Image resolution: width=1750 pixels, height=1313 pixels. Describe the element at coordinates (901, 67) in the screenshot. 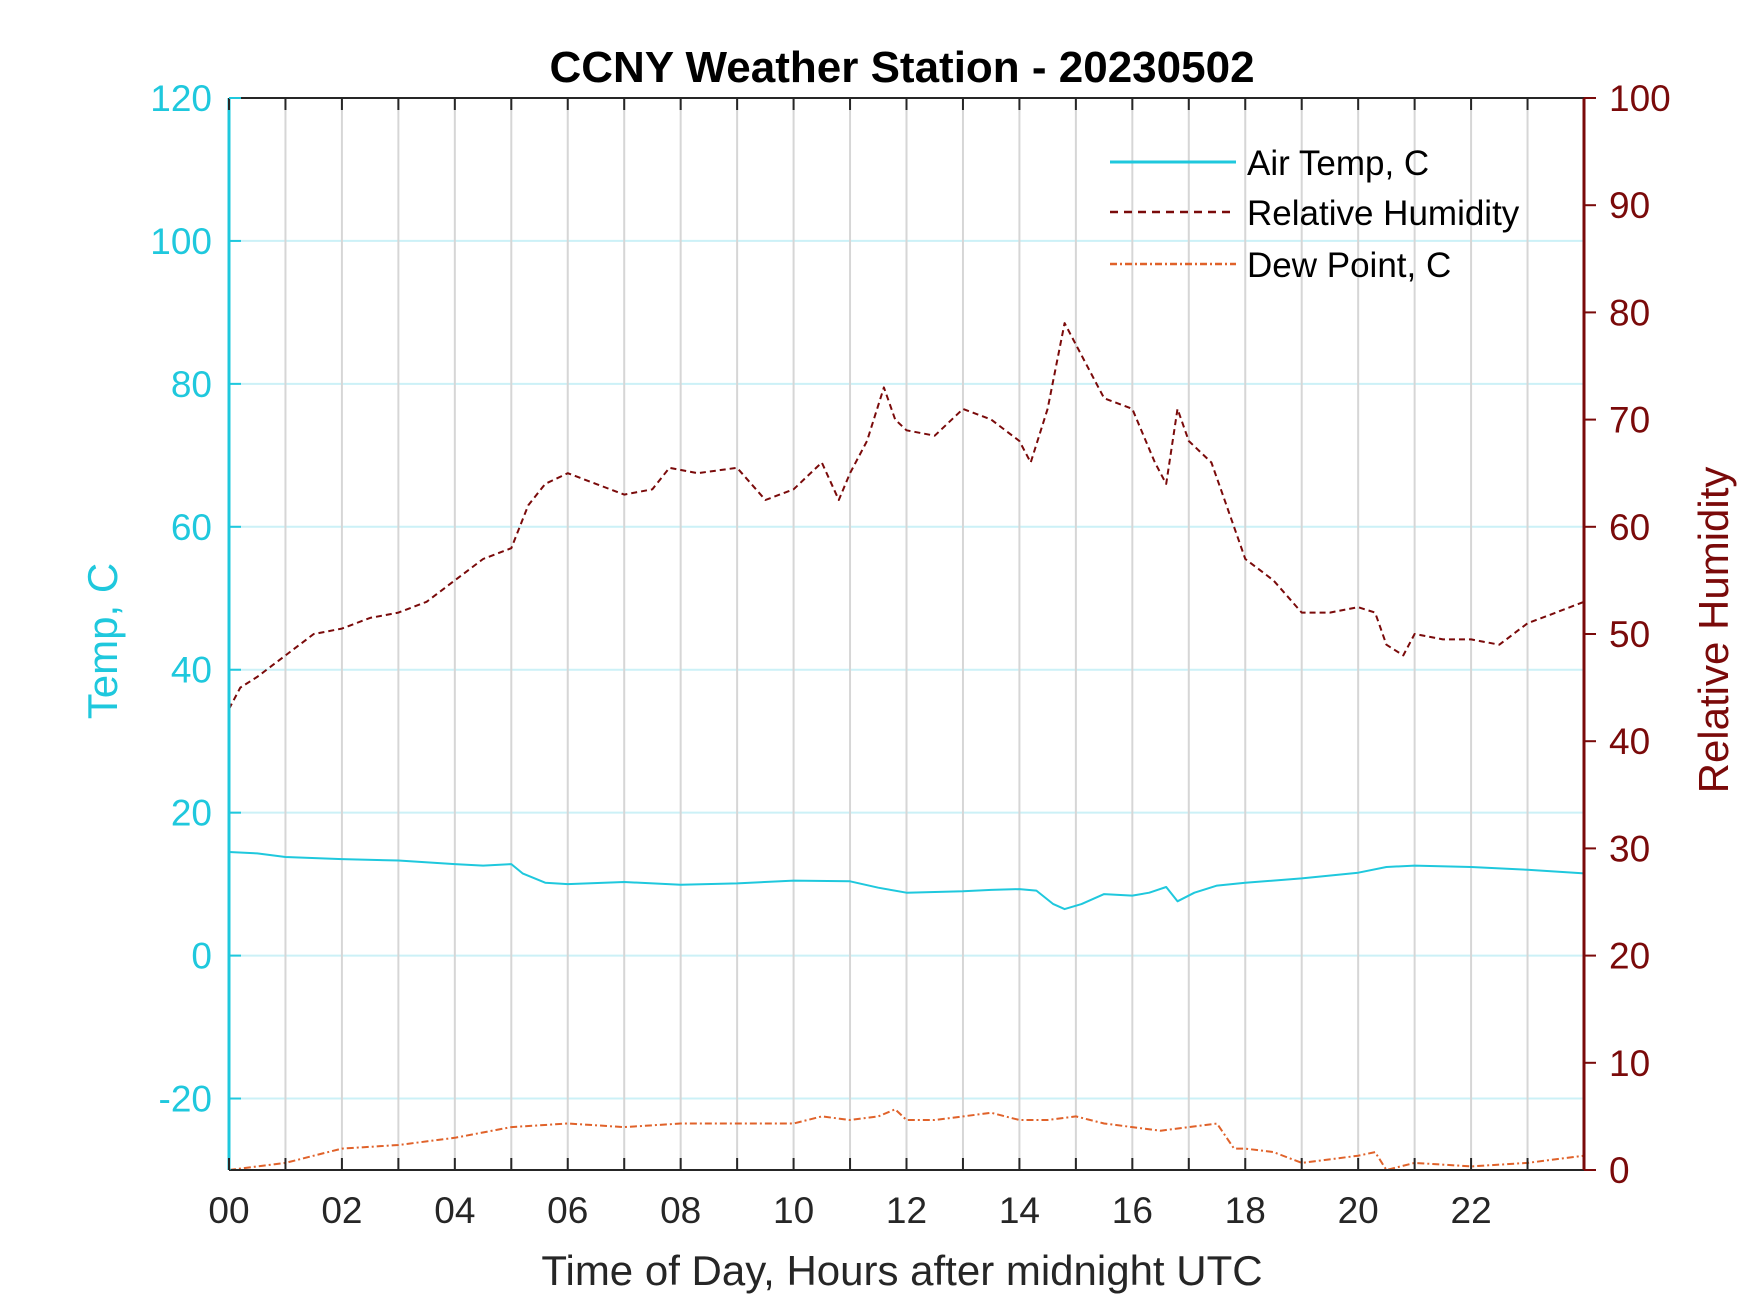

I see `chart-title: CCNY Weather Station - 20230502` at that location.